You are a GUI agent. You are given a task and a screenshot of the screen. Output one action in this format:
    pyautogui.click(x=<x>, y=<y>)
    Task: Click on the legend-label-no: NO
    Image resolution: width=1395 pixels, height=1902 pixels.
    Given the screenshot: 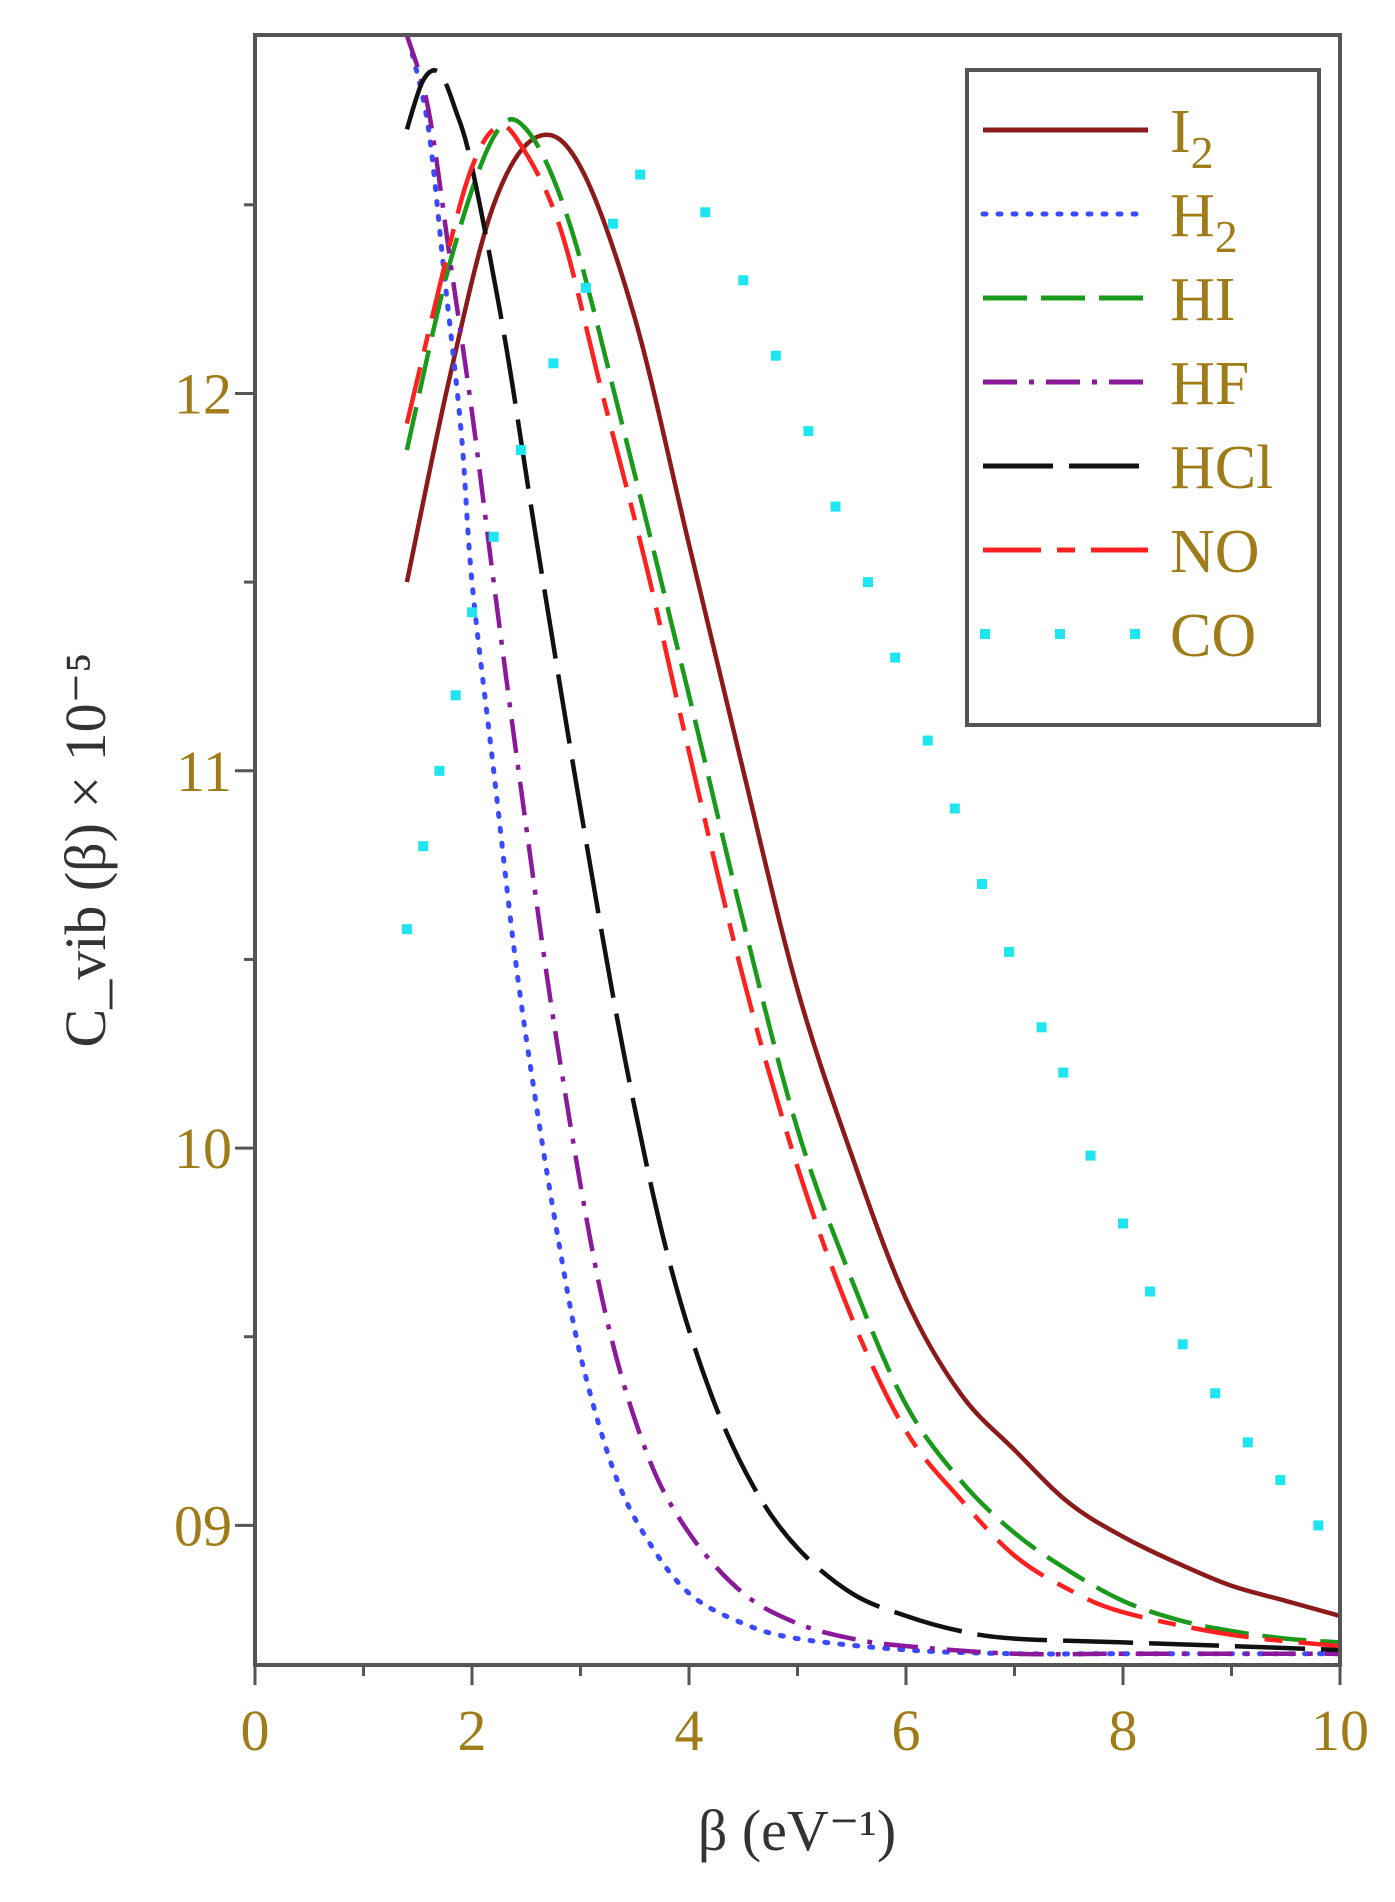 What is the action you would take?
    pyautogui.click(x=1215, y=552)
    